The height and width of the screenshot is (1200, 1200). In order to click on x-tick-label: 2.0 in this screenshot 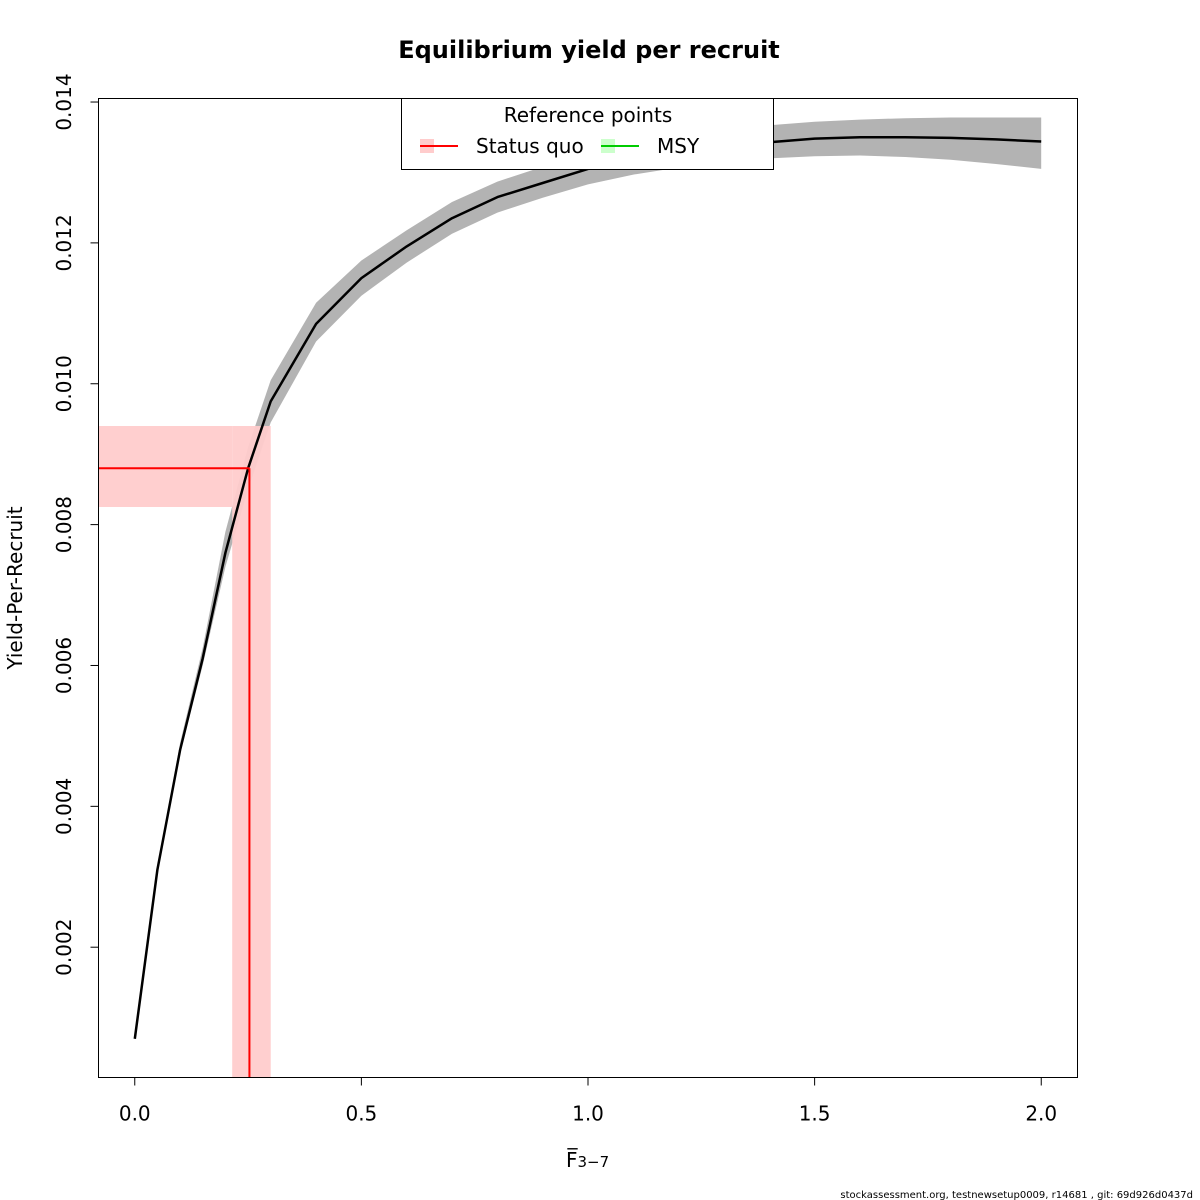, I will do `click(1041, 1114)`.